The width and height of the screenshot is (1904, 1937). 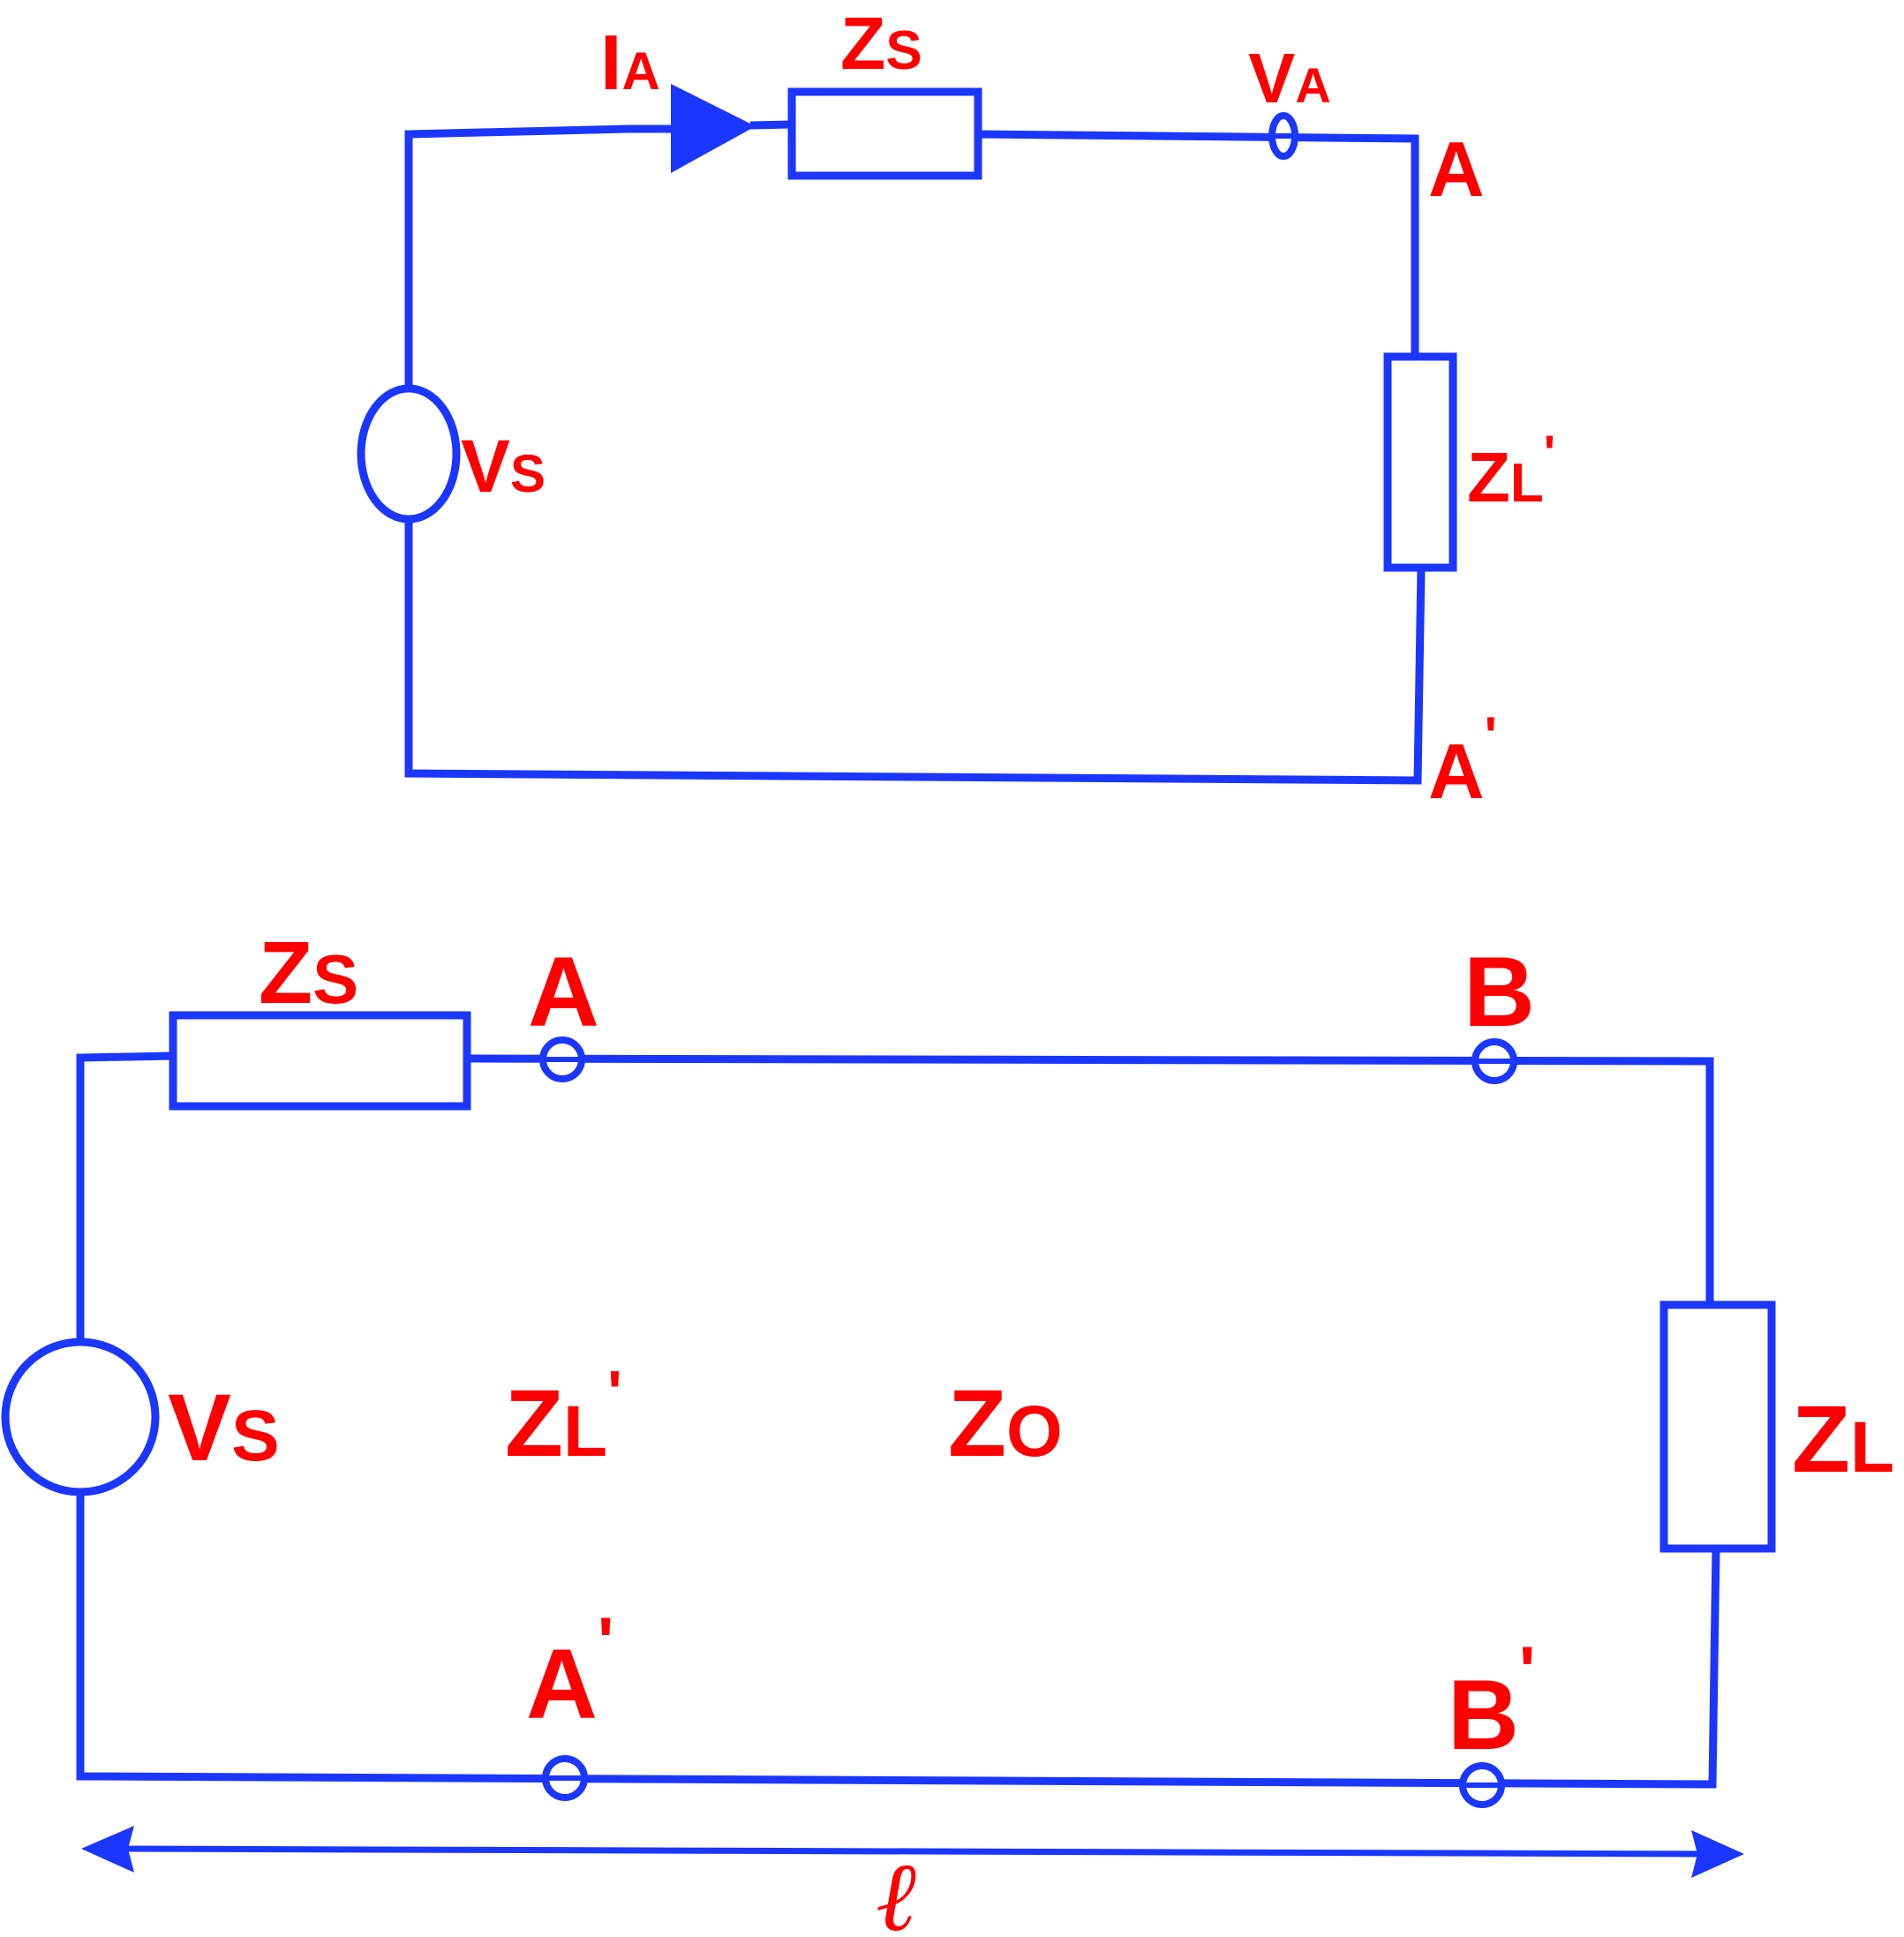 What do you see at coordinates (409, 454) in the screenshot?
I see `top-voltage-source` at bounding box center [409, 454].